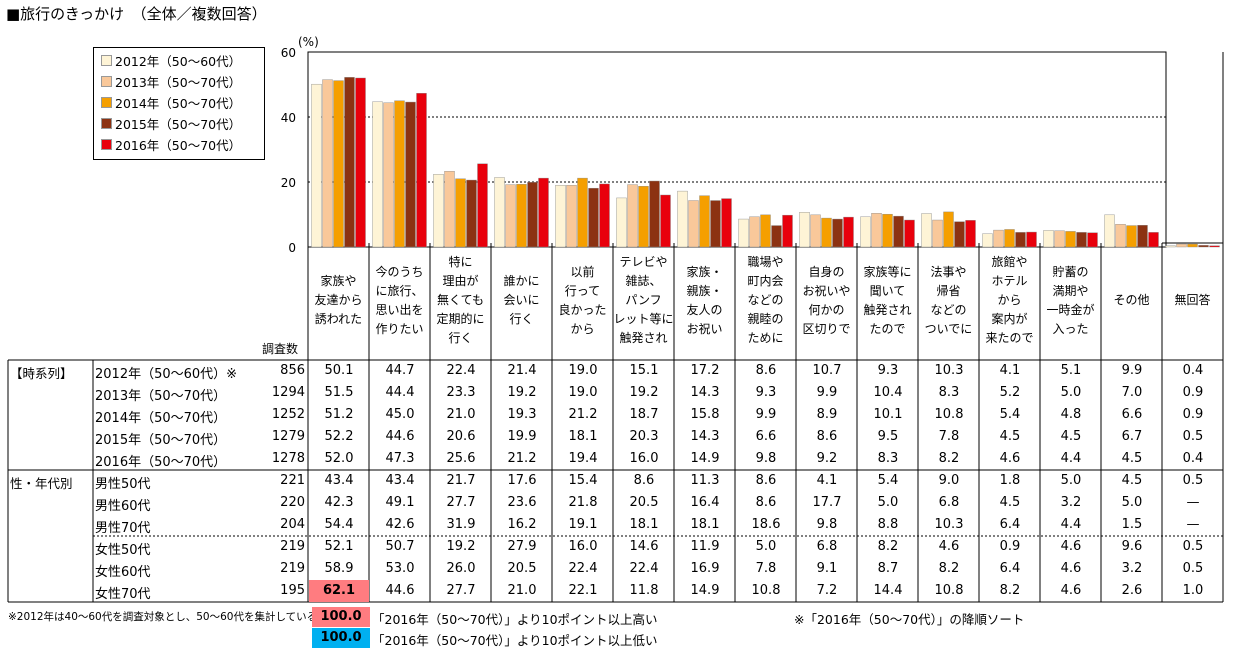 This screenshot has width=1244, height=649. What do you see at coordinates (288, 183) in the screenshot?
I see `y-tick-label: 20` at bounding box center [288, 183].